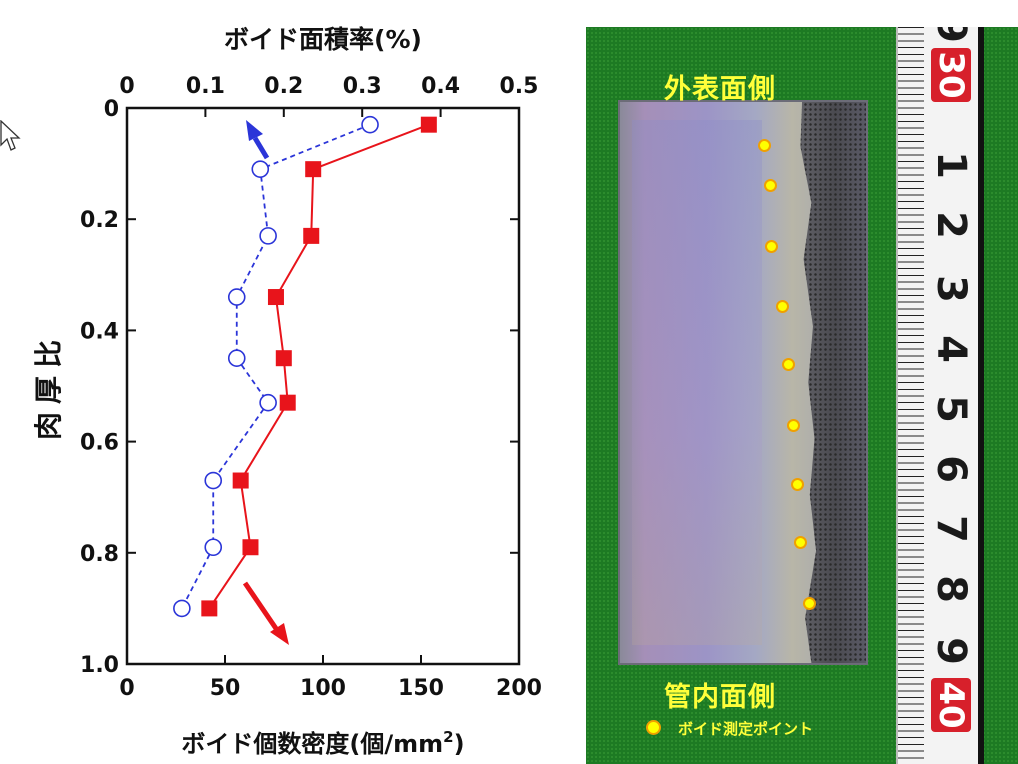  Describe the element at coordinates (323, 39) in the screenshot. I see `top-axis-label: ボイド面積率(%)` at that location.